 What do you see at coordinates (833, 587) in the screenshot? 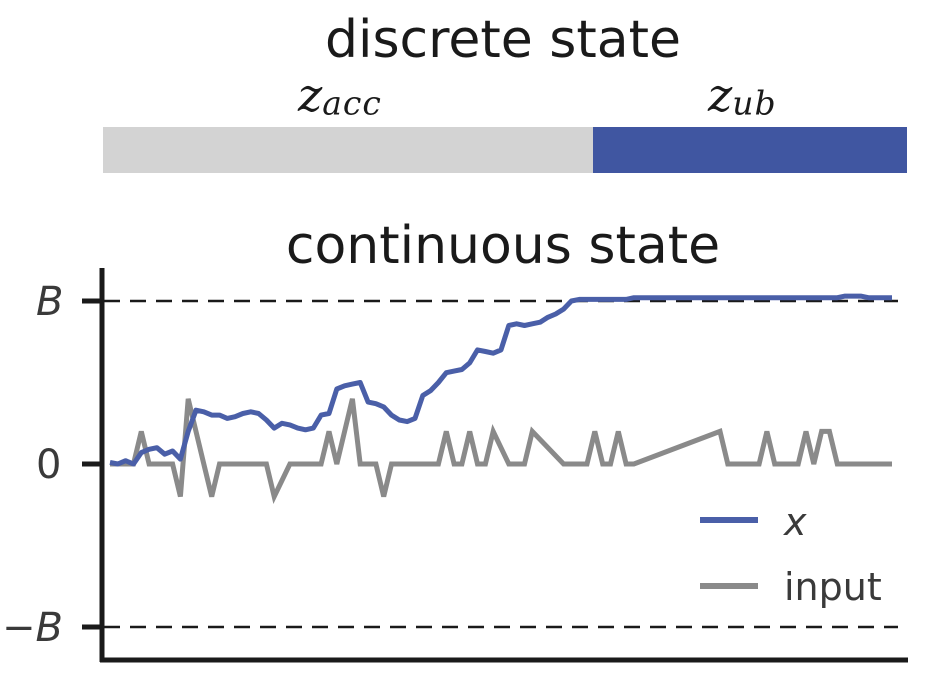
I see `legend-label-input: input` at bounding box center [833, 587].